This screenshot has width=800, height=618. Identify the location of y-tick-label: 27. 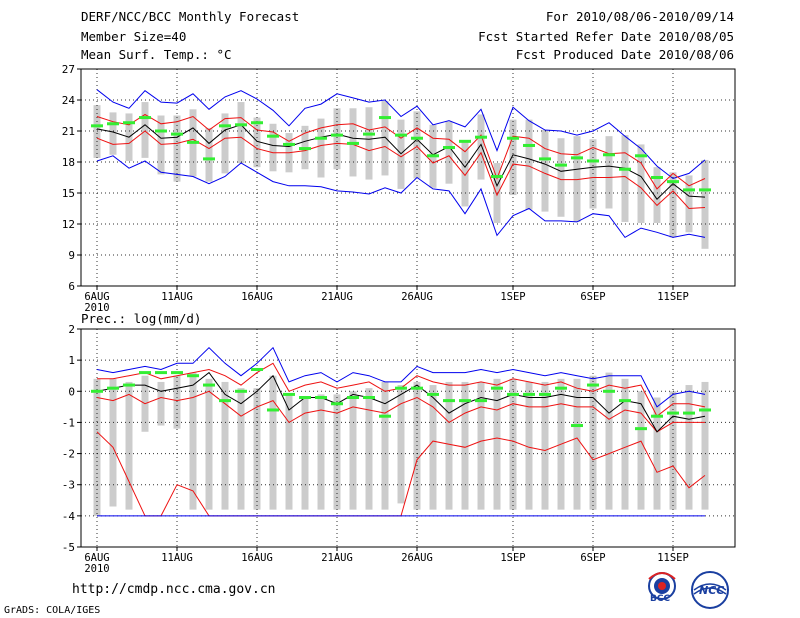
(68, 69).